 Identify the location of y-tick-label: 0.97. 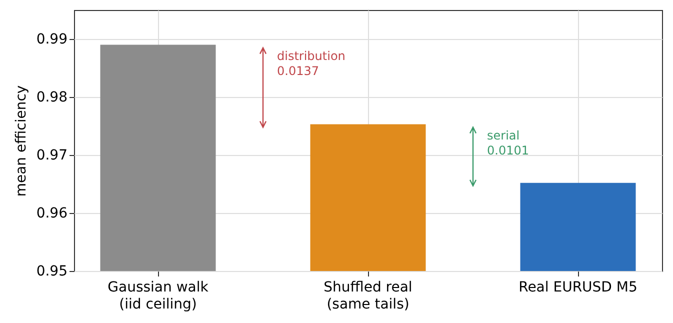
(52, 156).